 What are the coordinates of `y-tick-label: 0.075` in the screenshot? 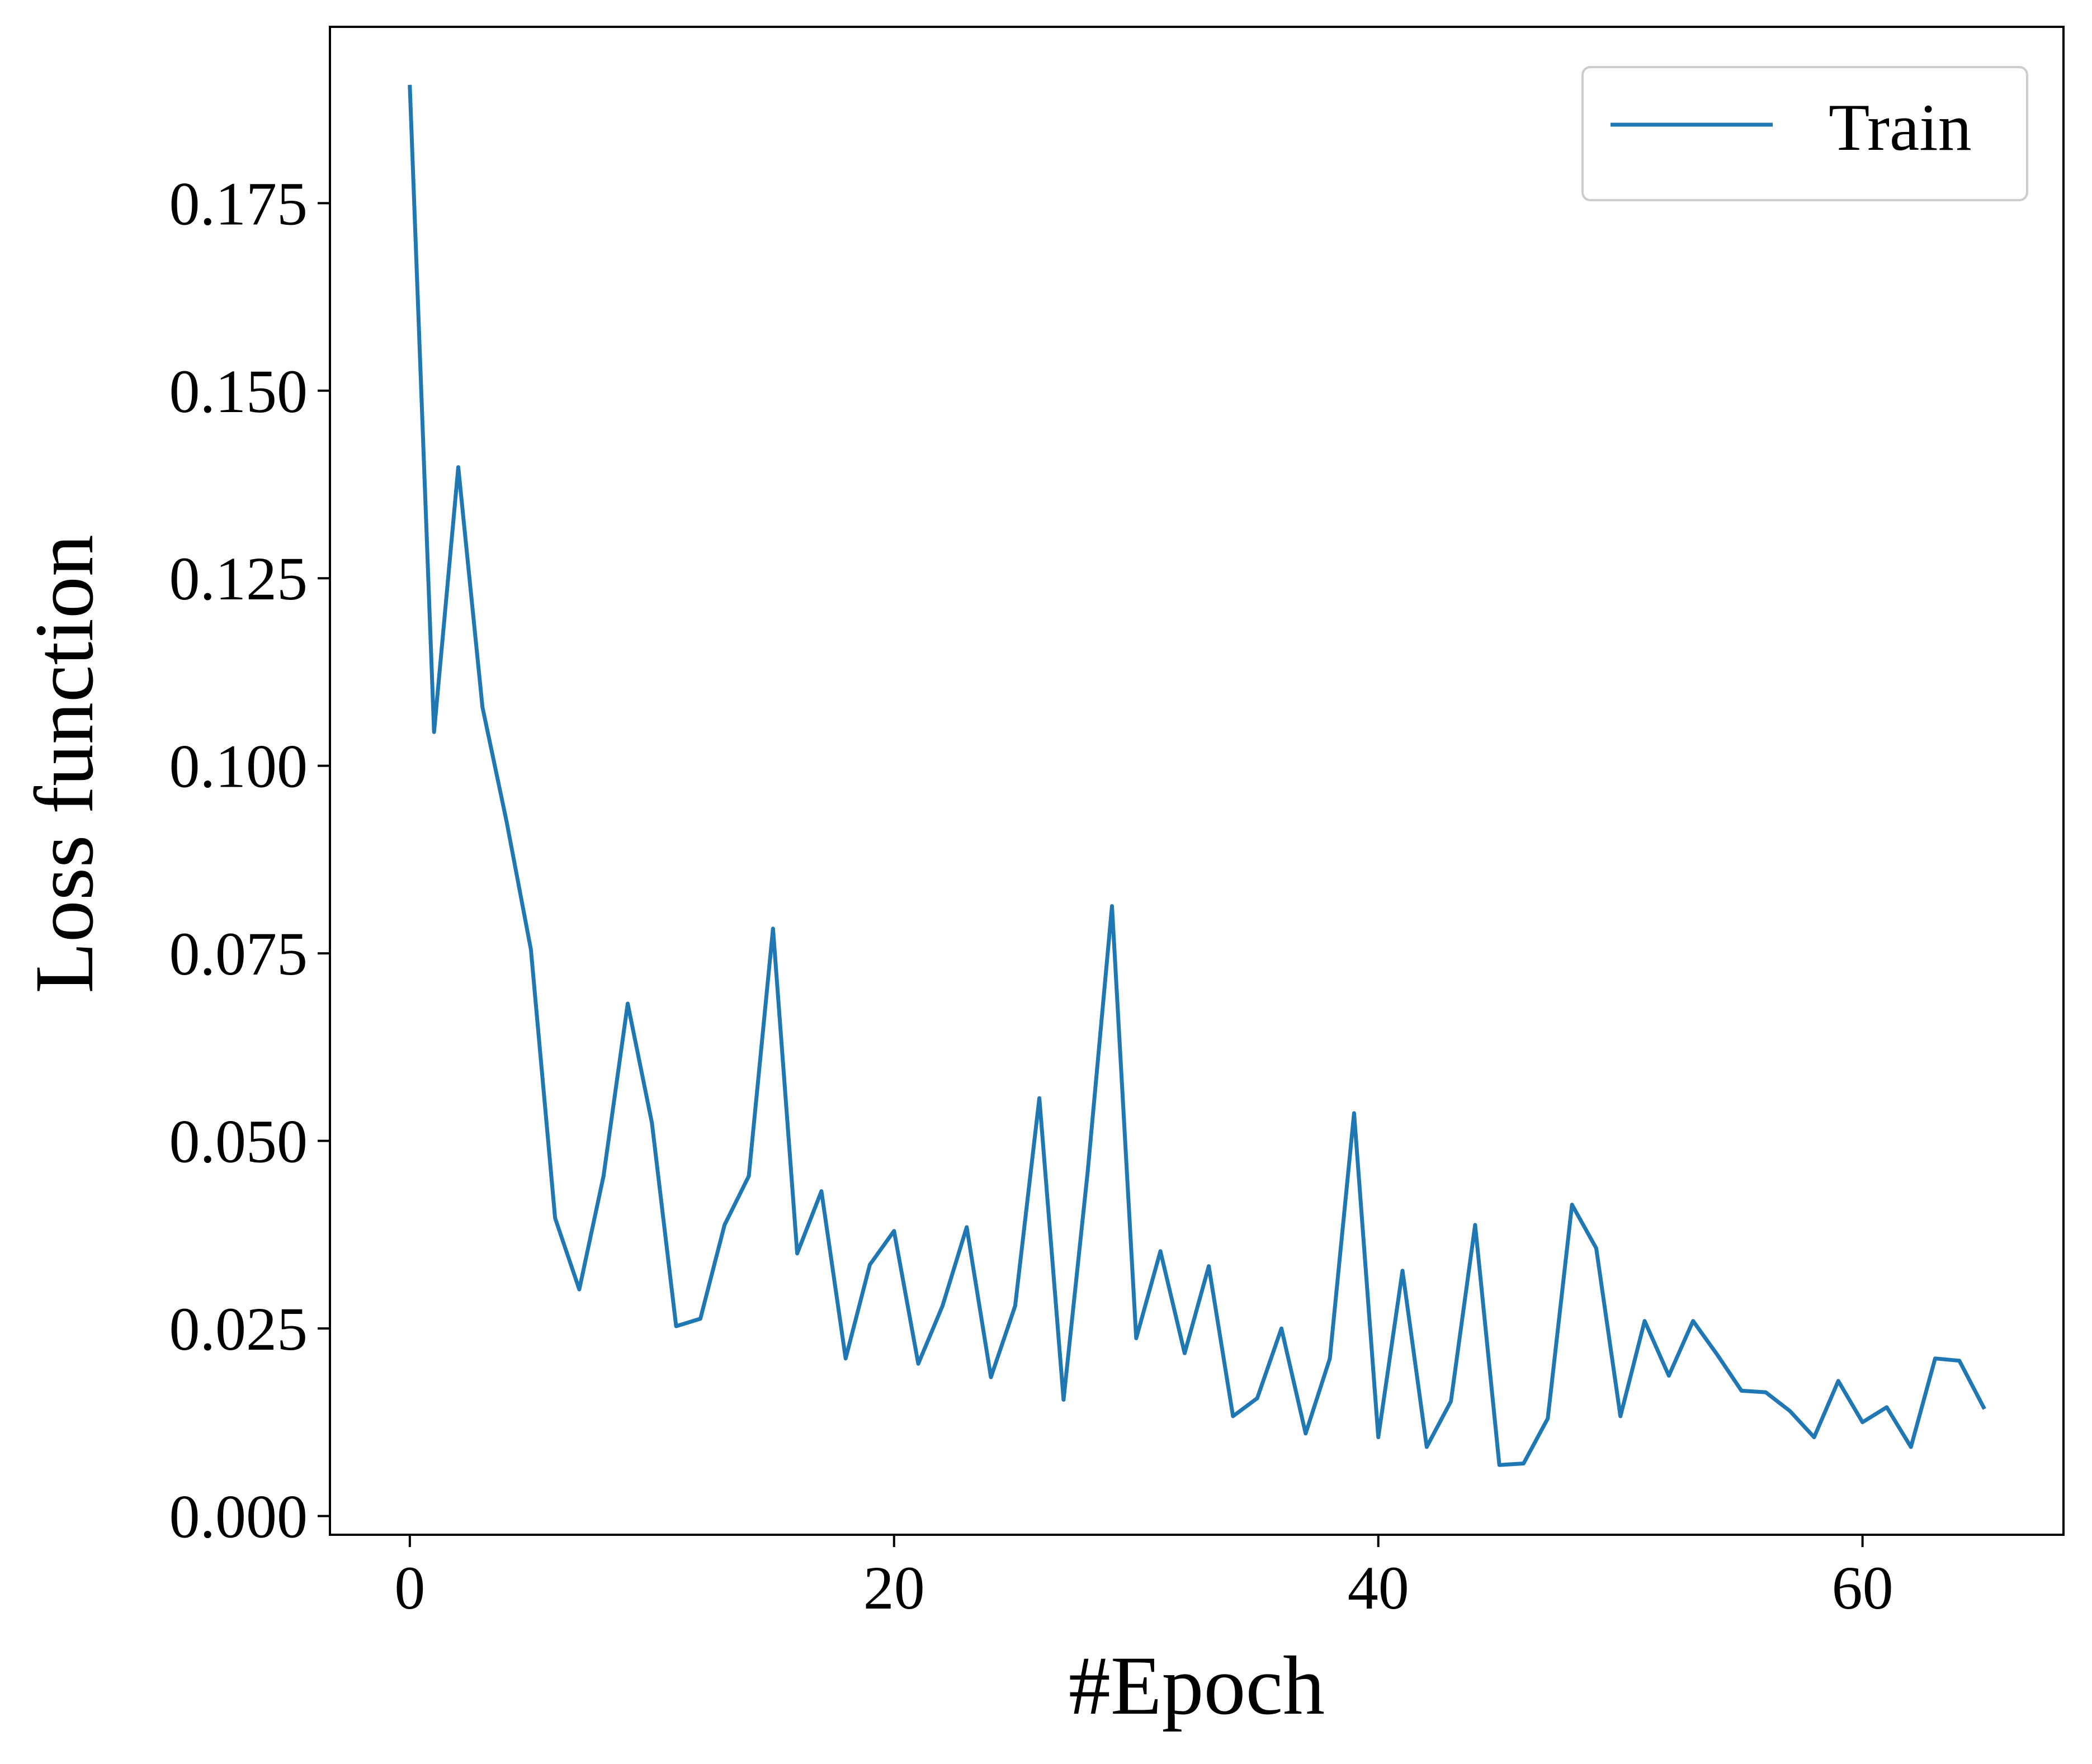 It's located at (239, 954).